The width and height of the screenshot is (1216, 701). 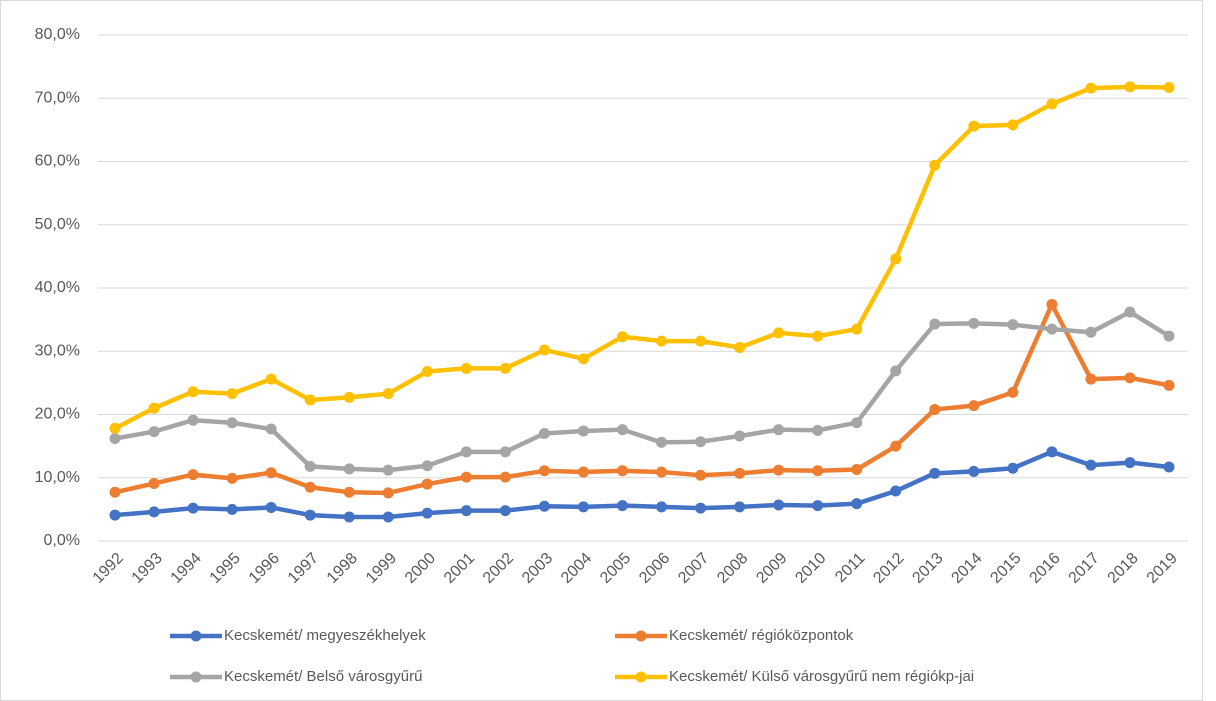 I want to click on y-tick-label: 70,0%, so click(x=57, y=97).